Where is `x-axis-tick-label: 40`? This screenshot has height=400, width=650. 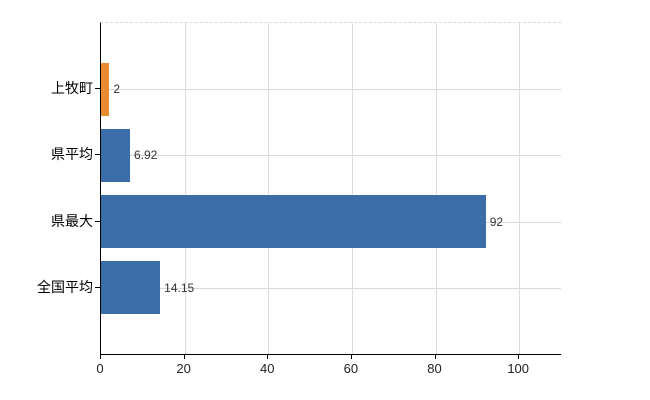
x-axis-tick-label: 40 is located at coordinates (267, 368).